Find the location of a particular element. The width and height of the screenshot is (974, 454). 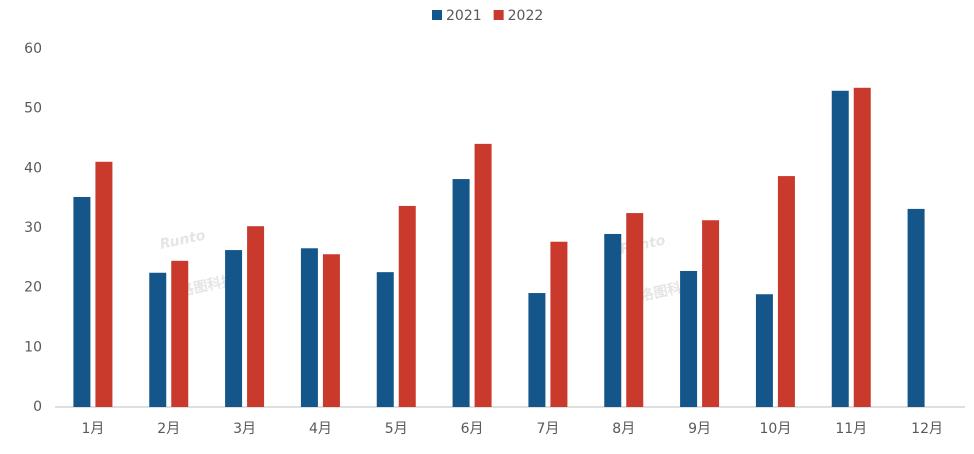

y-tick-label: 40 is located at coordinates (33, 168).